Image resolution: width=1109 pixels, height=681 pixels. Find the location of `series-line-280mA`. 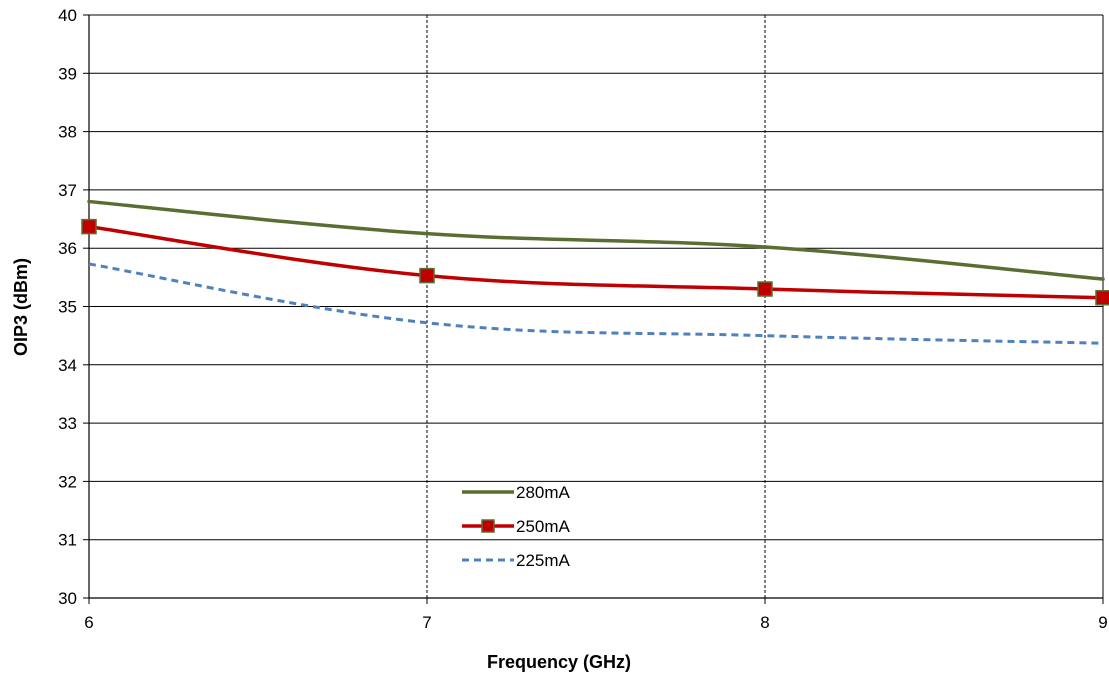

series-line-280mA is located at coordinates (596, 240).